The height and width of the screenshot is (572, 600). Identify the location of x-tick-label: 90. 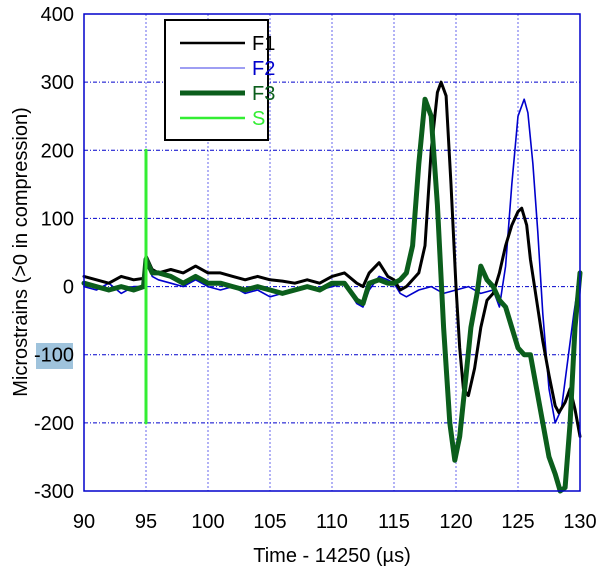
(84, 522).